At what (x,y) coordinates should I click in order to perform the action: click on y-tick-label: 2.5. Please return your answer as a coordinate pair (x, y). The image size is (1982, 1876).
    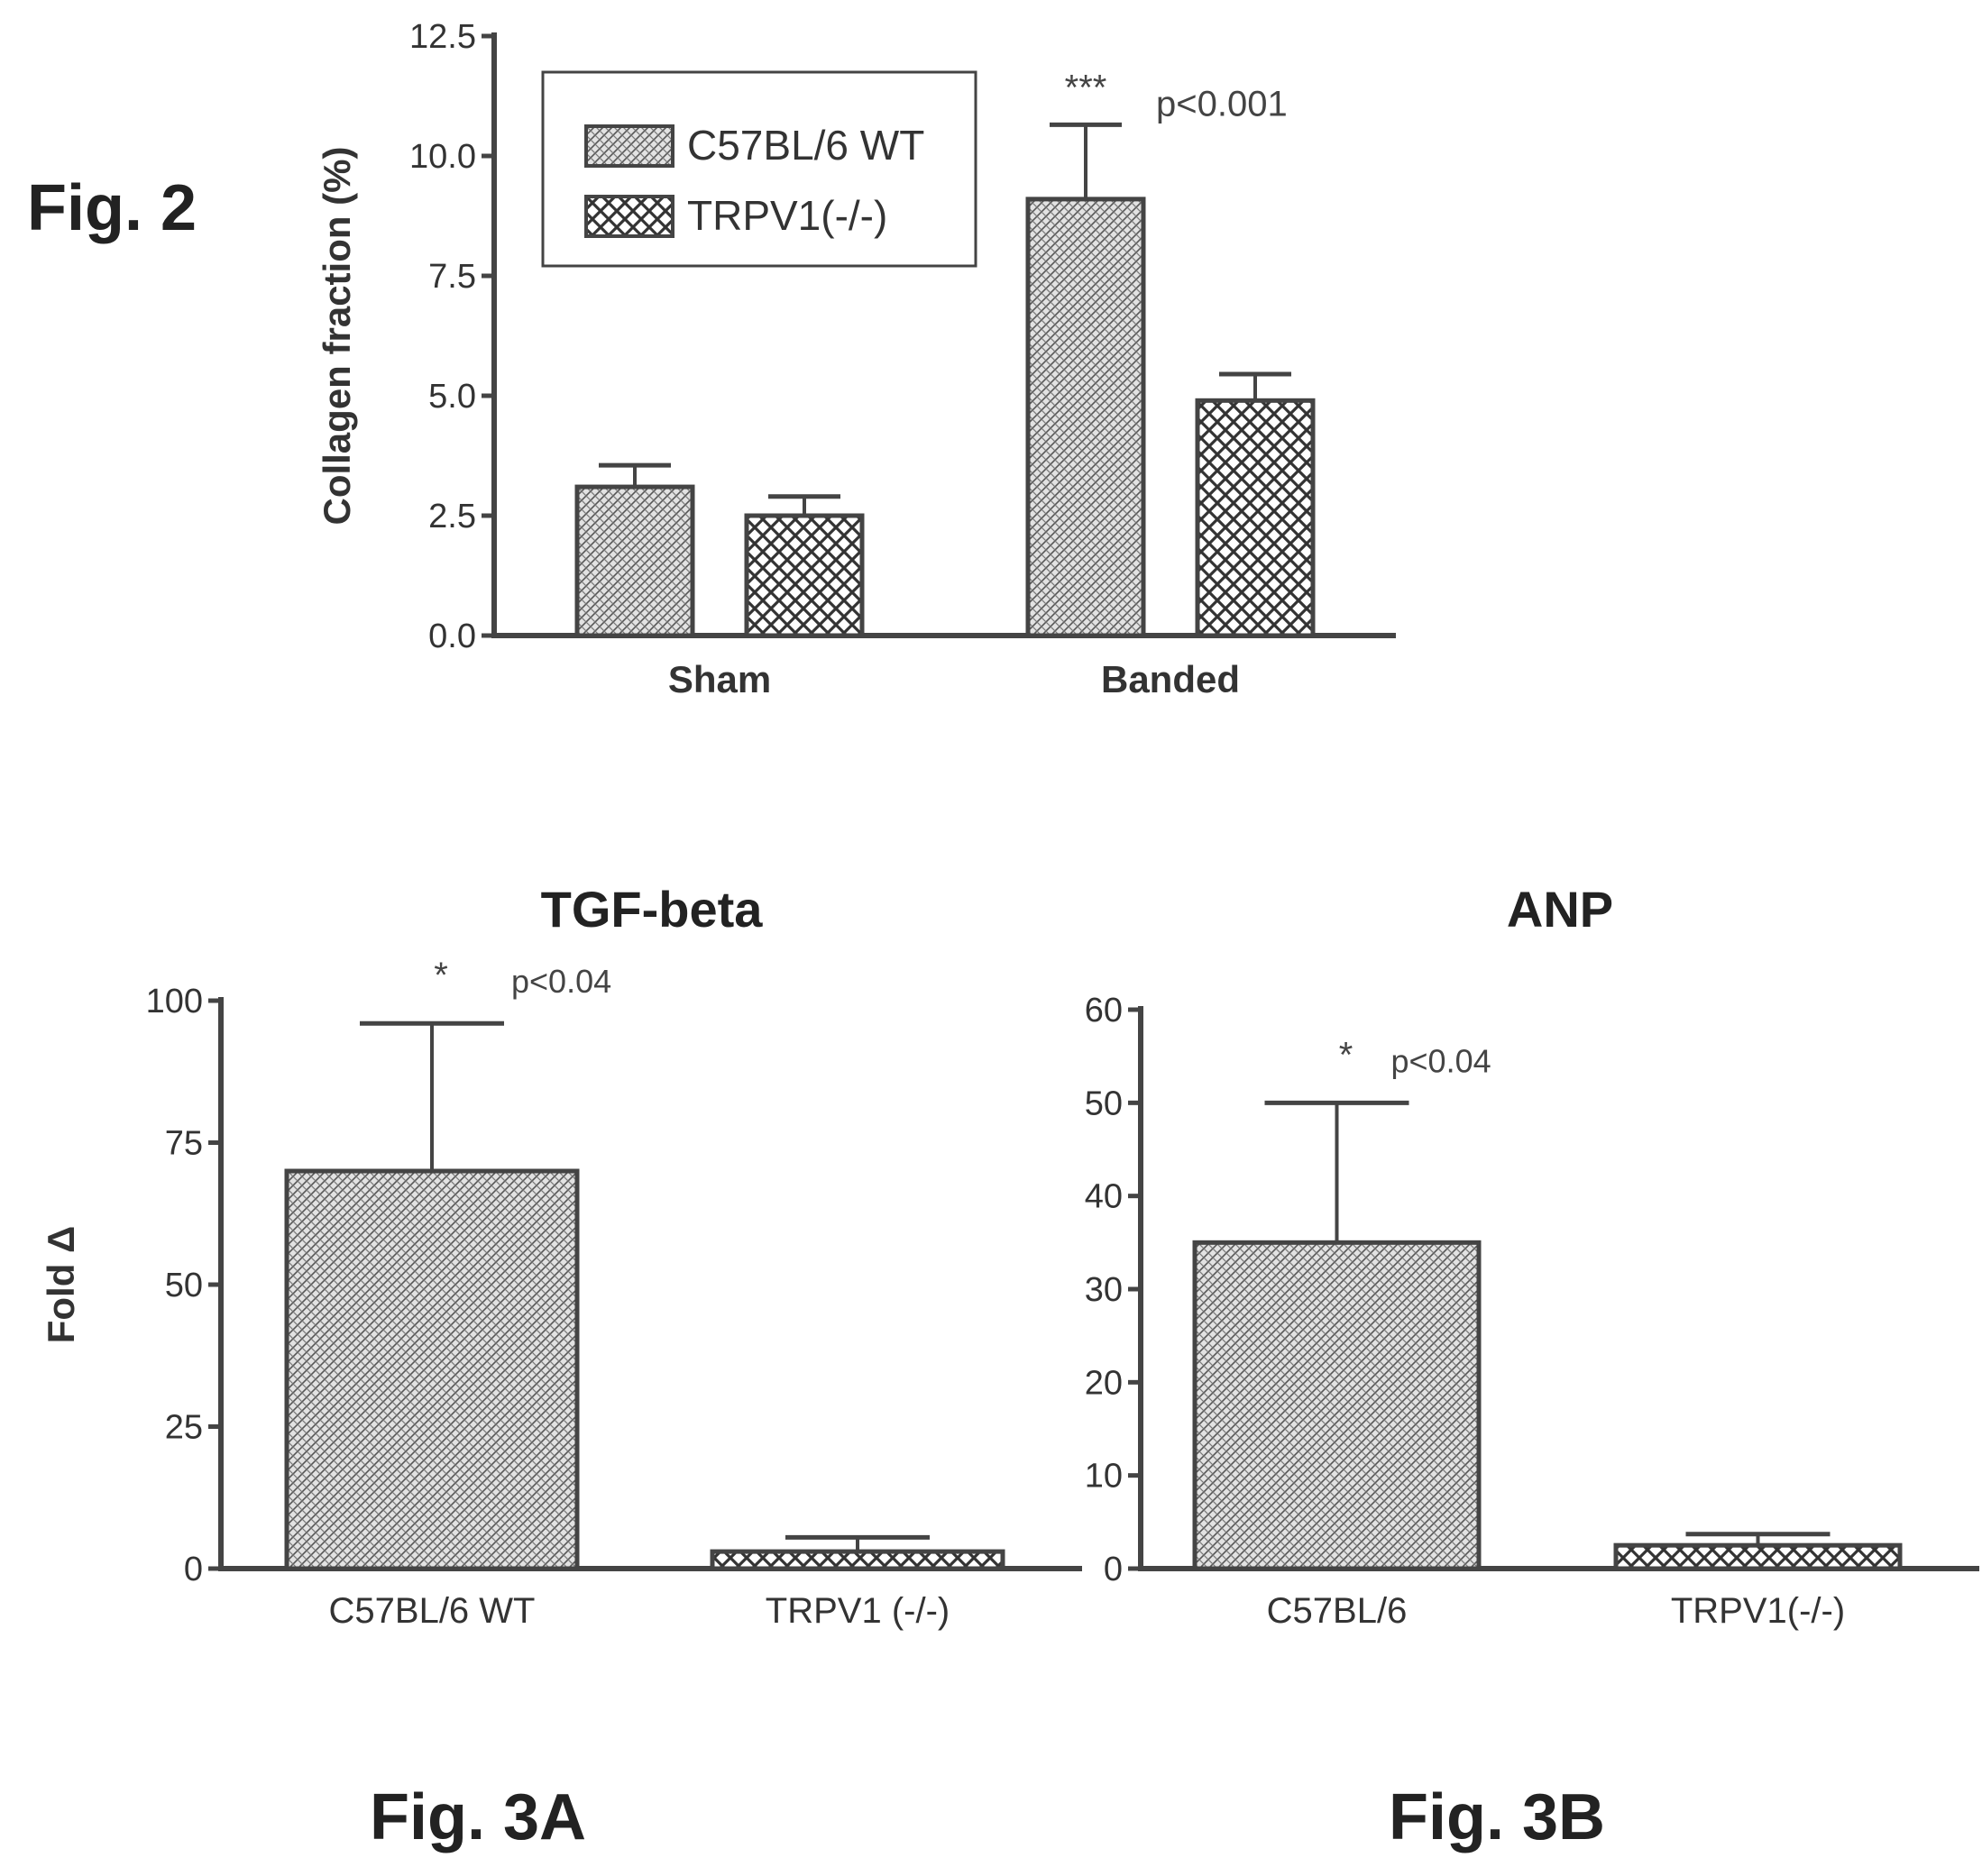
    Looking at the image, I should click on (452, 516).